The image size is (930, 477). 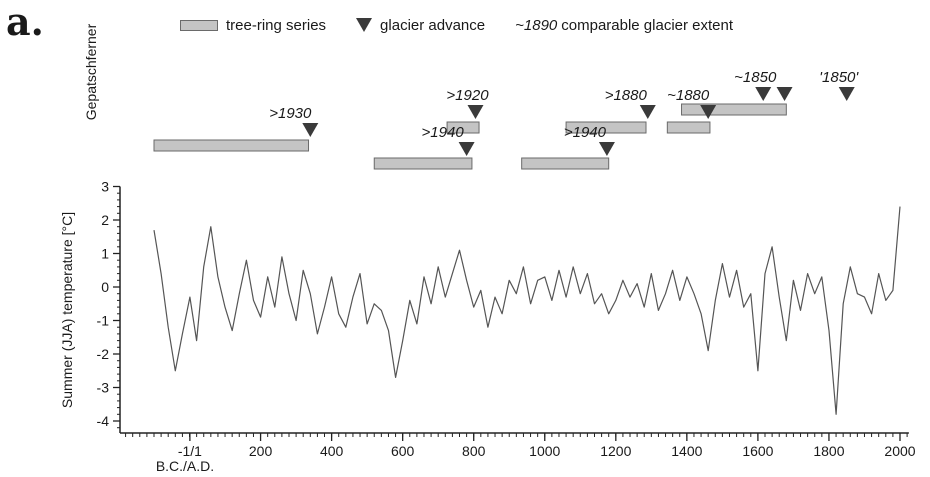 I want to click on x-tick-label: 200, so click(x=261, y=451).